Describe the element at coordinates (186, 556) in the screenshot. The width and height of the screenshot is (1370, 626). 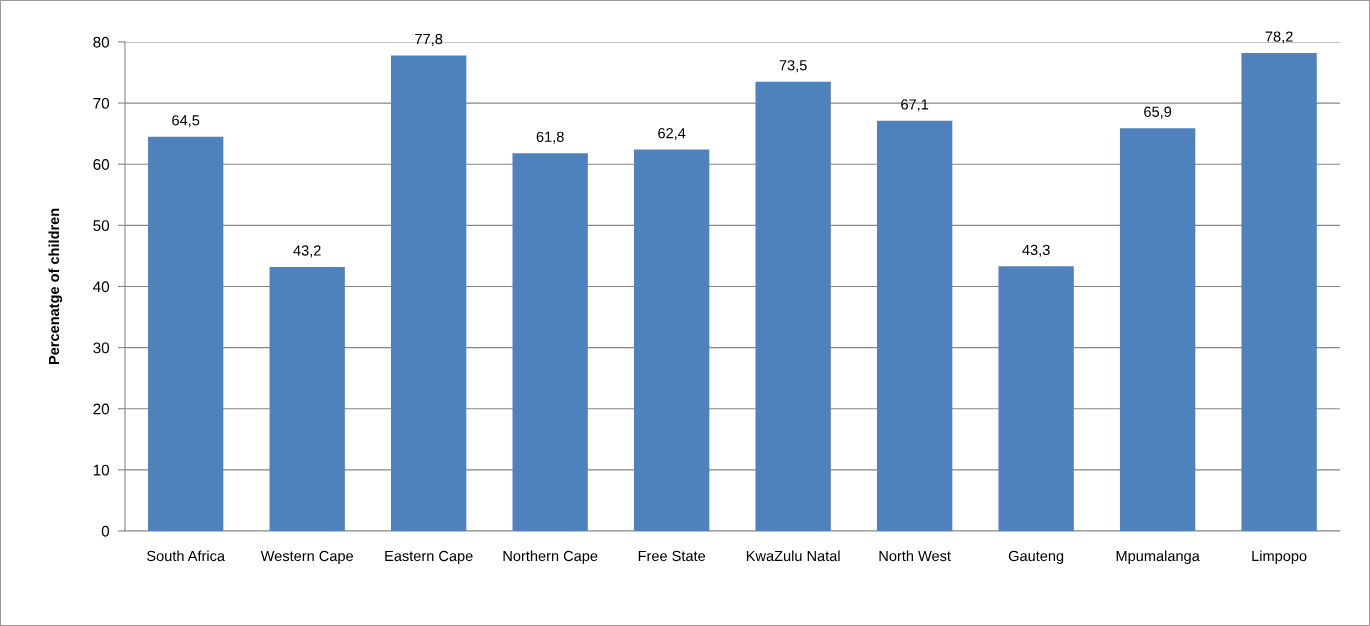
I see `x-tick-label: South Africa` at that location.